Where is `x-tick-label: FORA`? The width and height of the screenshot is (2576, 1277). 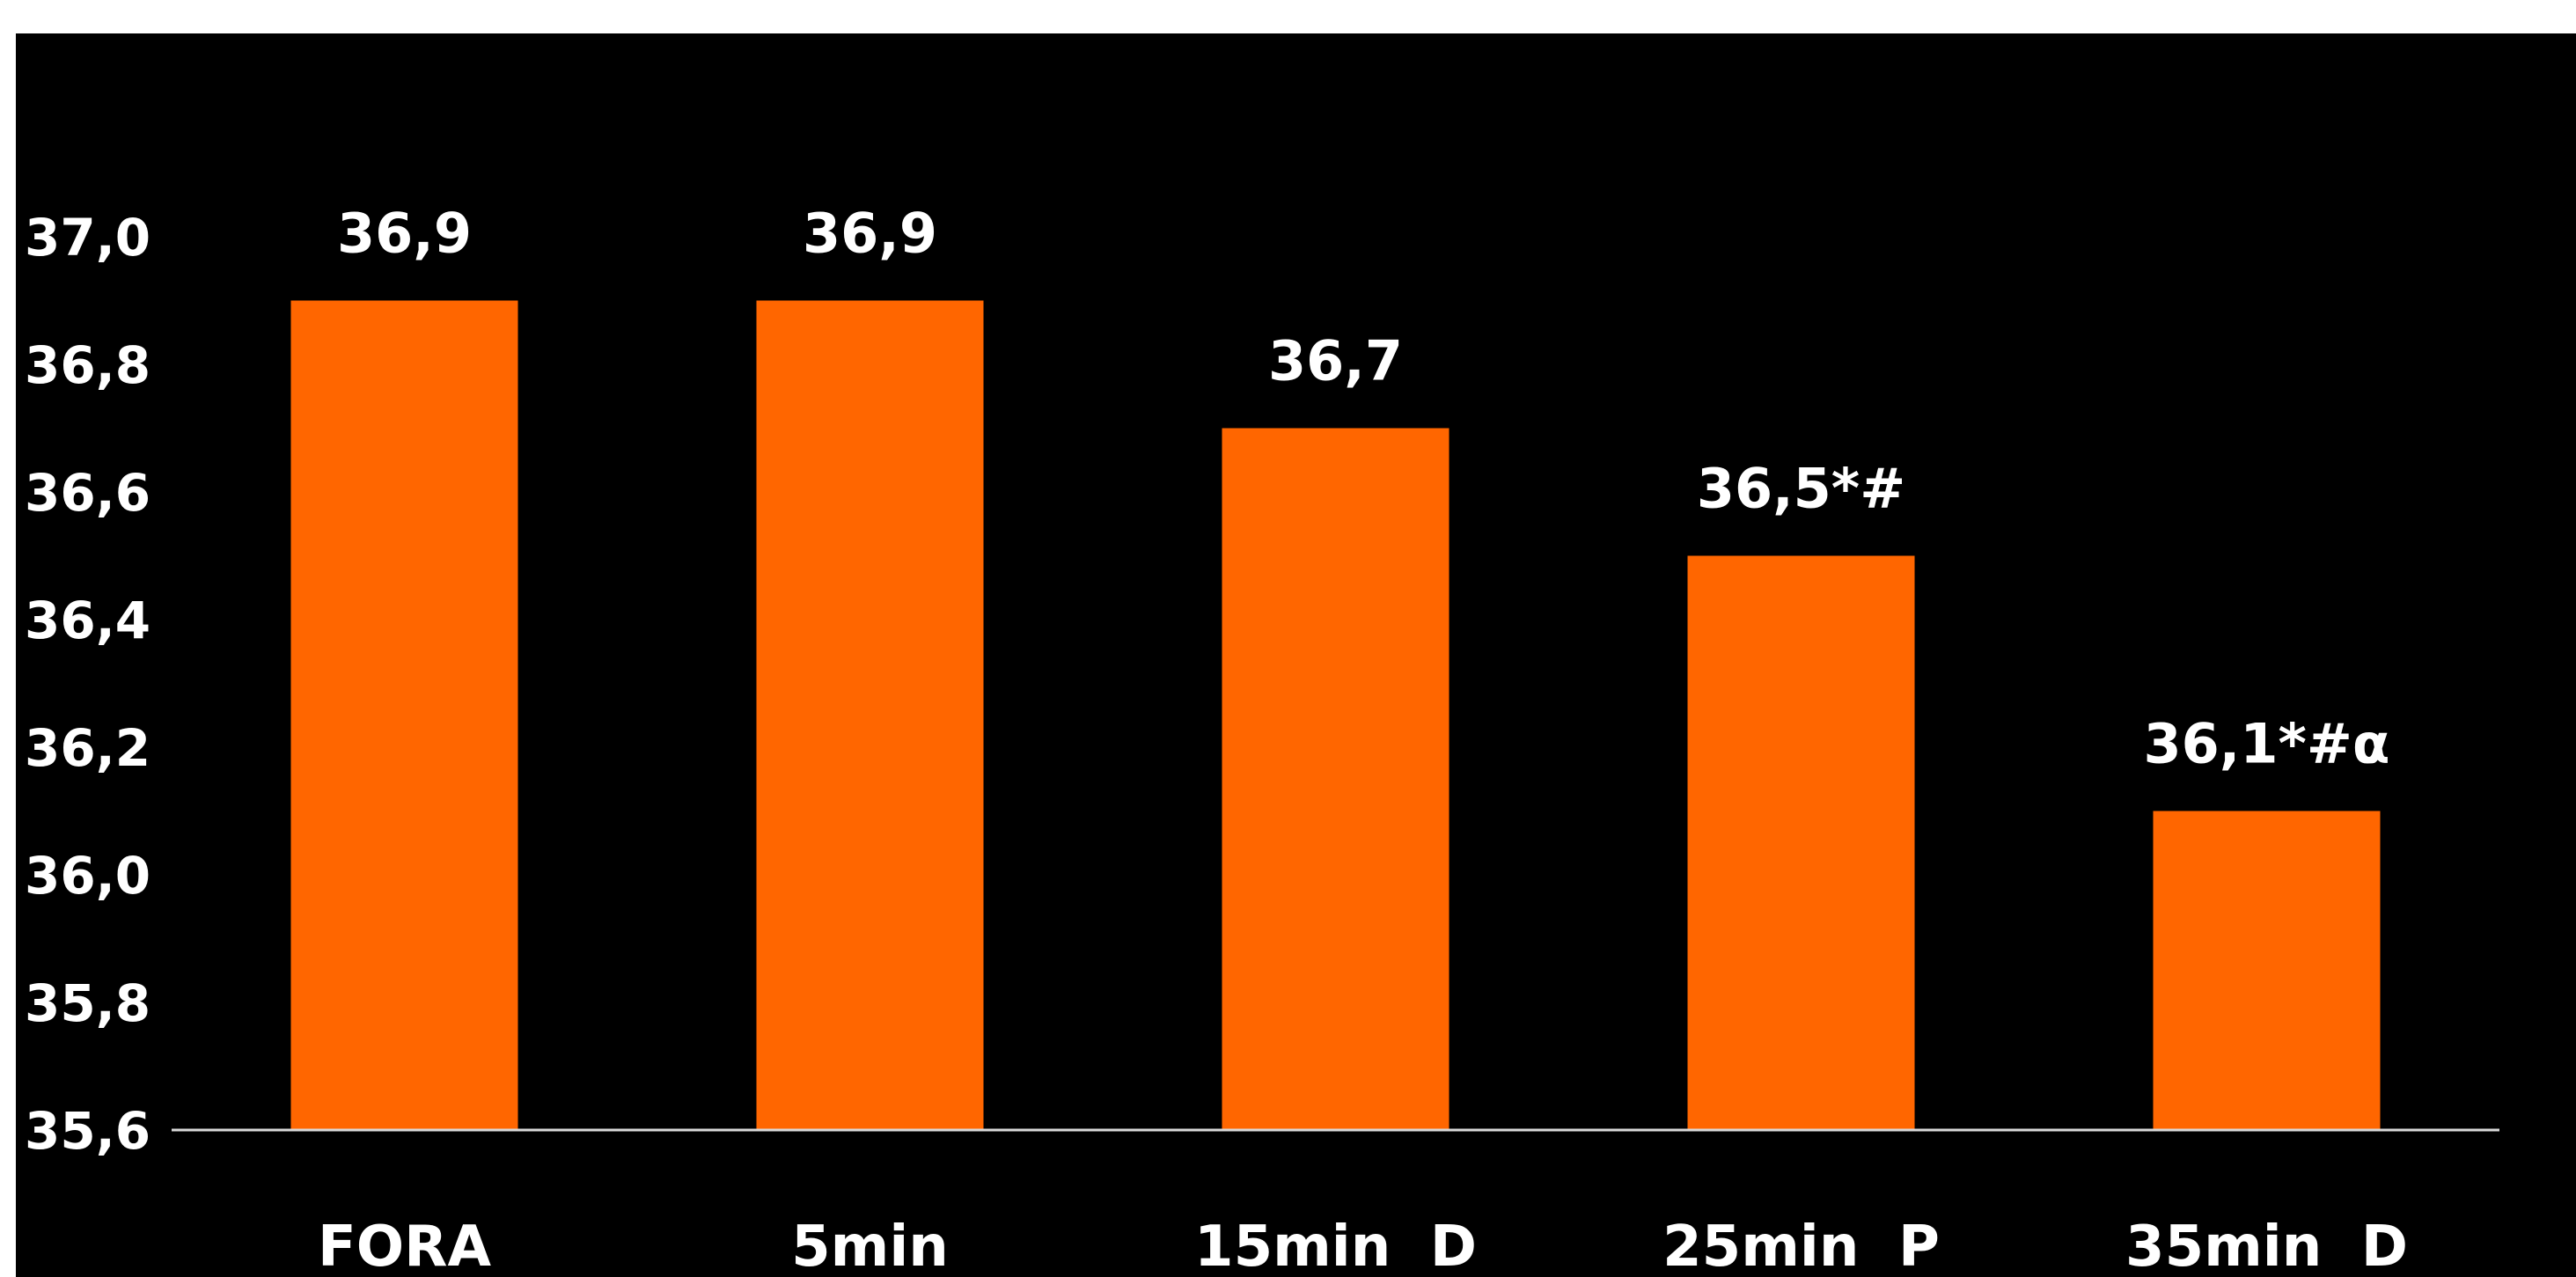 x-tick-label: FORA is located at coordinates (404, 1246).